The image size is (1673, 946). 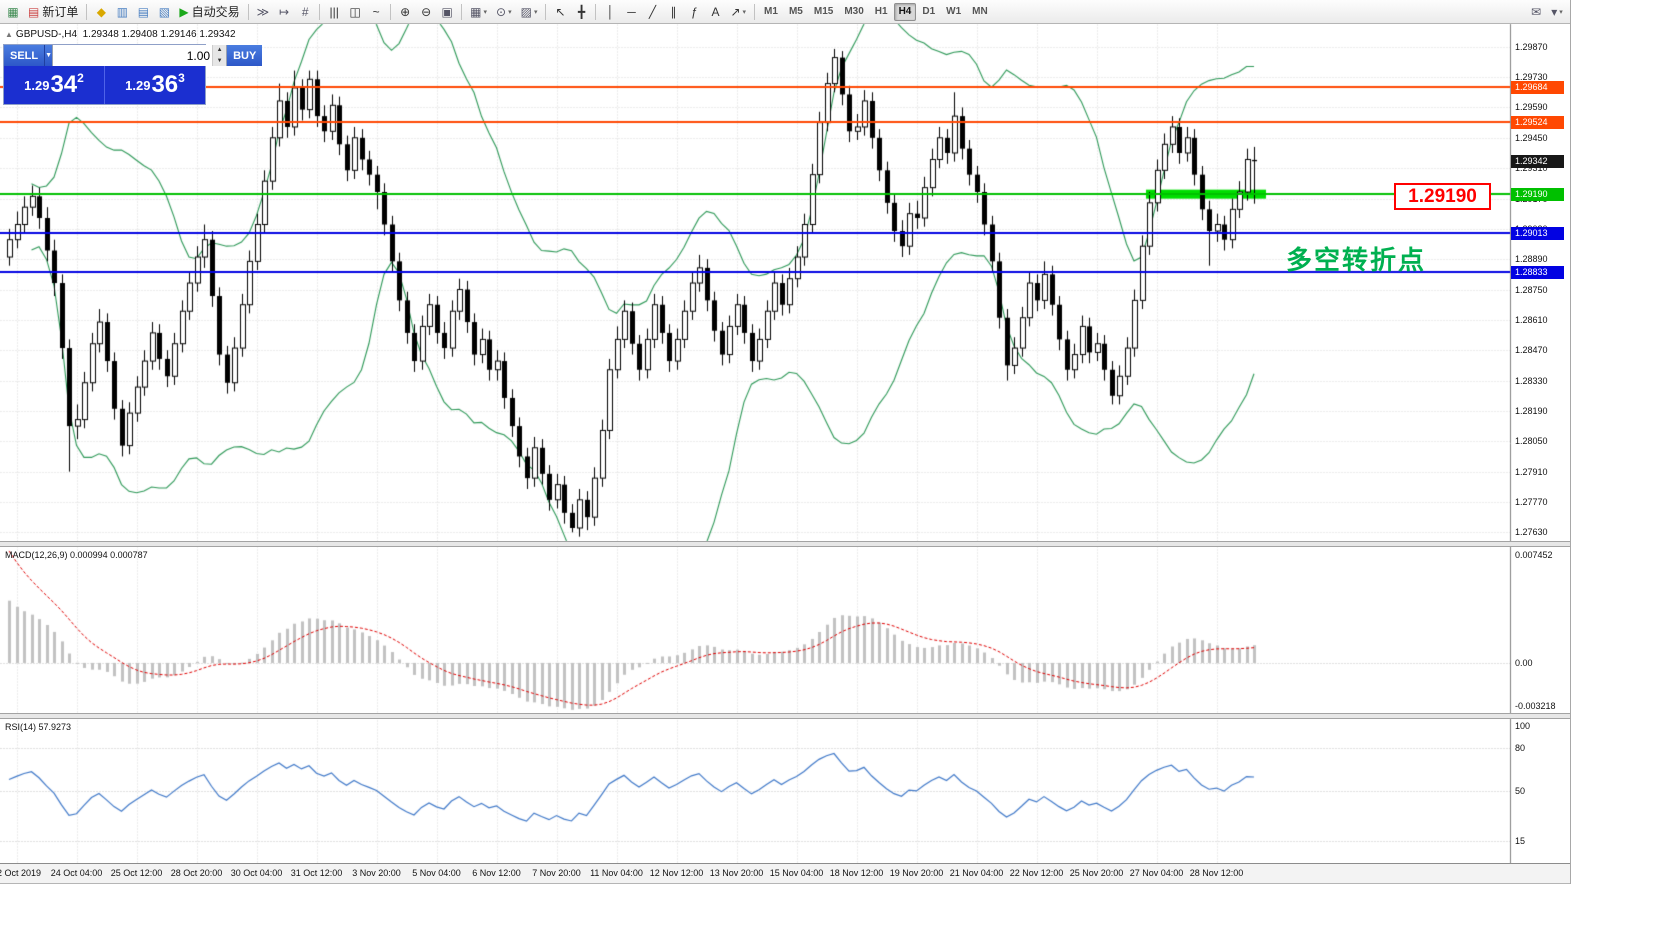 I want to click on time-axis-label: 22 Oct 2019, so click(x=21, y=873).